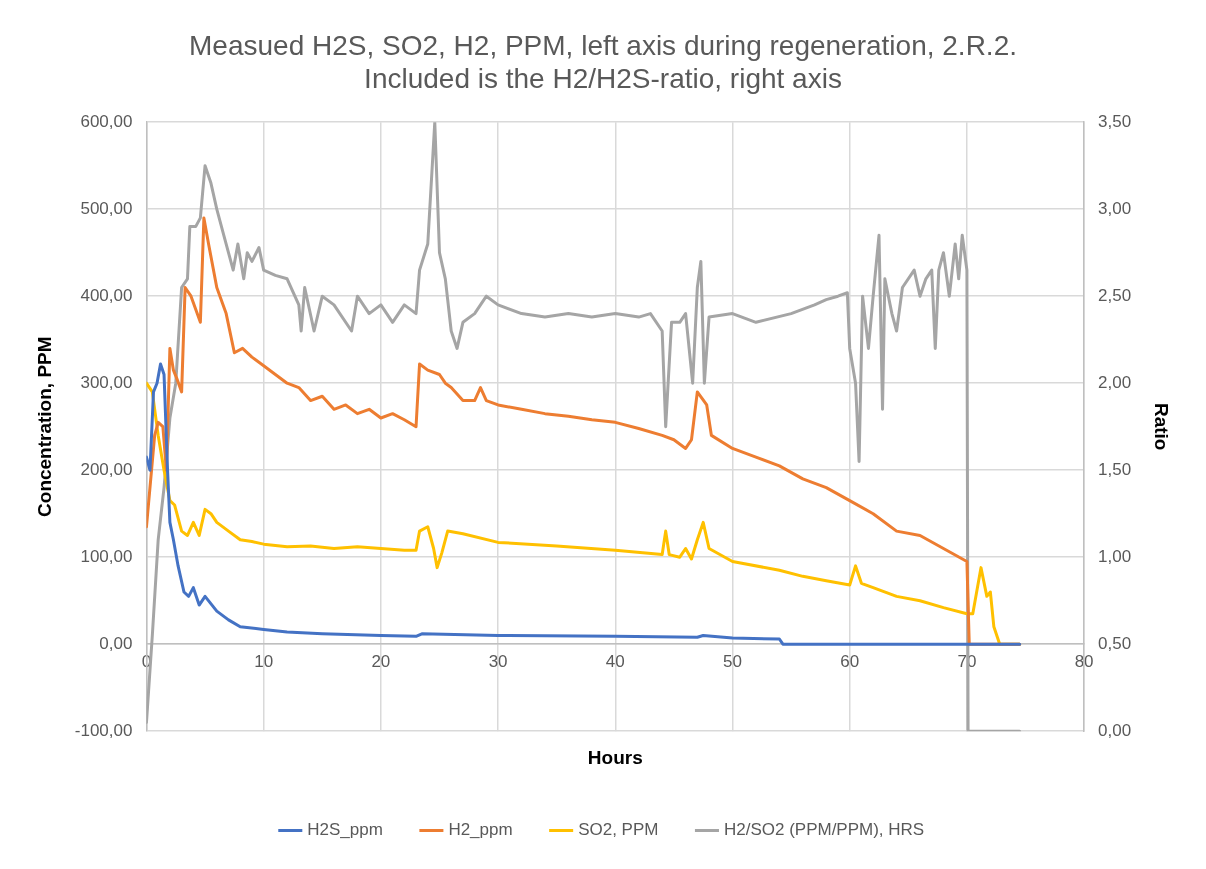  Describe the element at coordinates (106, 469) in the screenshot. I see `y-tick-label: 200,00` at that location.